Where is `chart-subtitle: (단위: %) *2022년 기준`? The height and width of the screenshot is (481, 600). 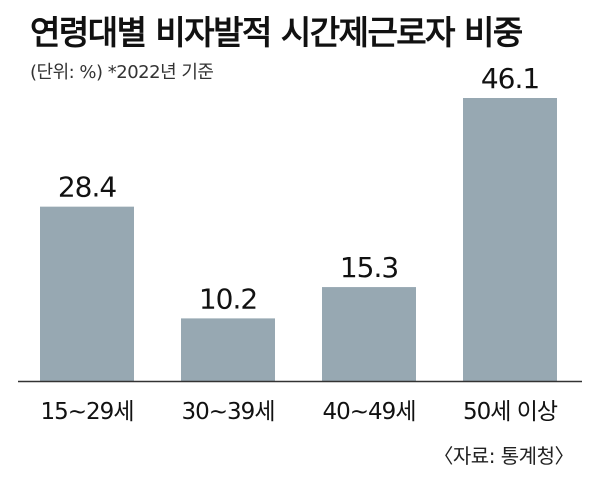 chart-subtitle: (단위: %) *2022년 기준 is located at coordinates (122, 72).